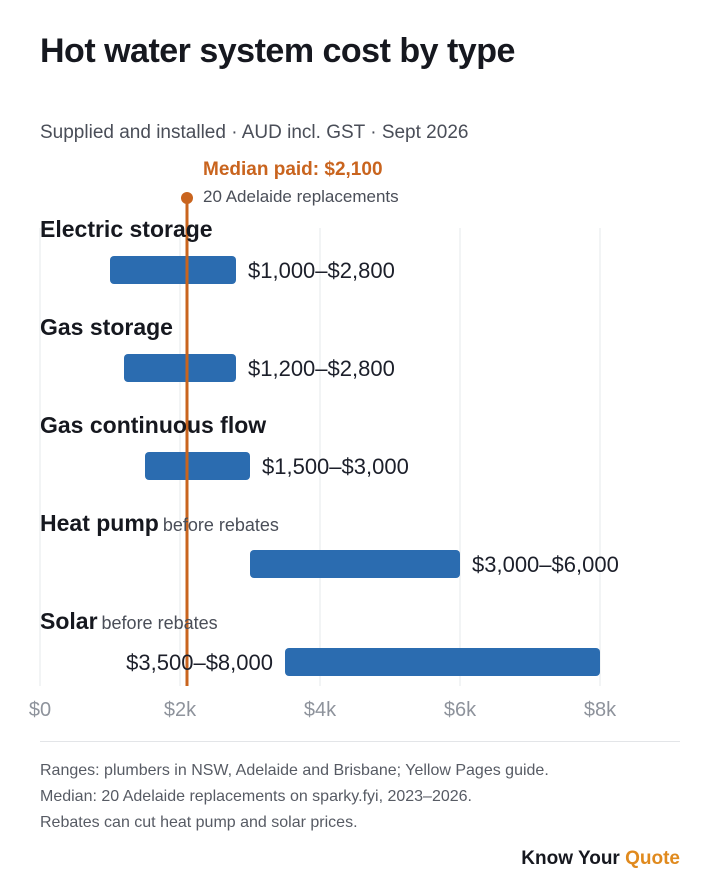 Image resolution: width=720 pixels, height=894 pixels. Describe the element at coordinates (159, 523) in the screenshot. I see `category-label: Heat pump before rebates` at that location.